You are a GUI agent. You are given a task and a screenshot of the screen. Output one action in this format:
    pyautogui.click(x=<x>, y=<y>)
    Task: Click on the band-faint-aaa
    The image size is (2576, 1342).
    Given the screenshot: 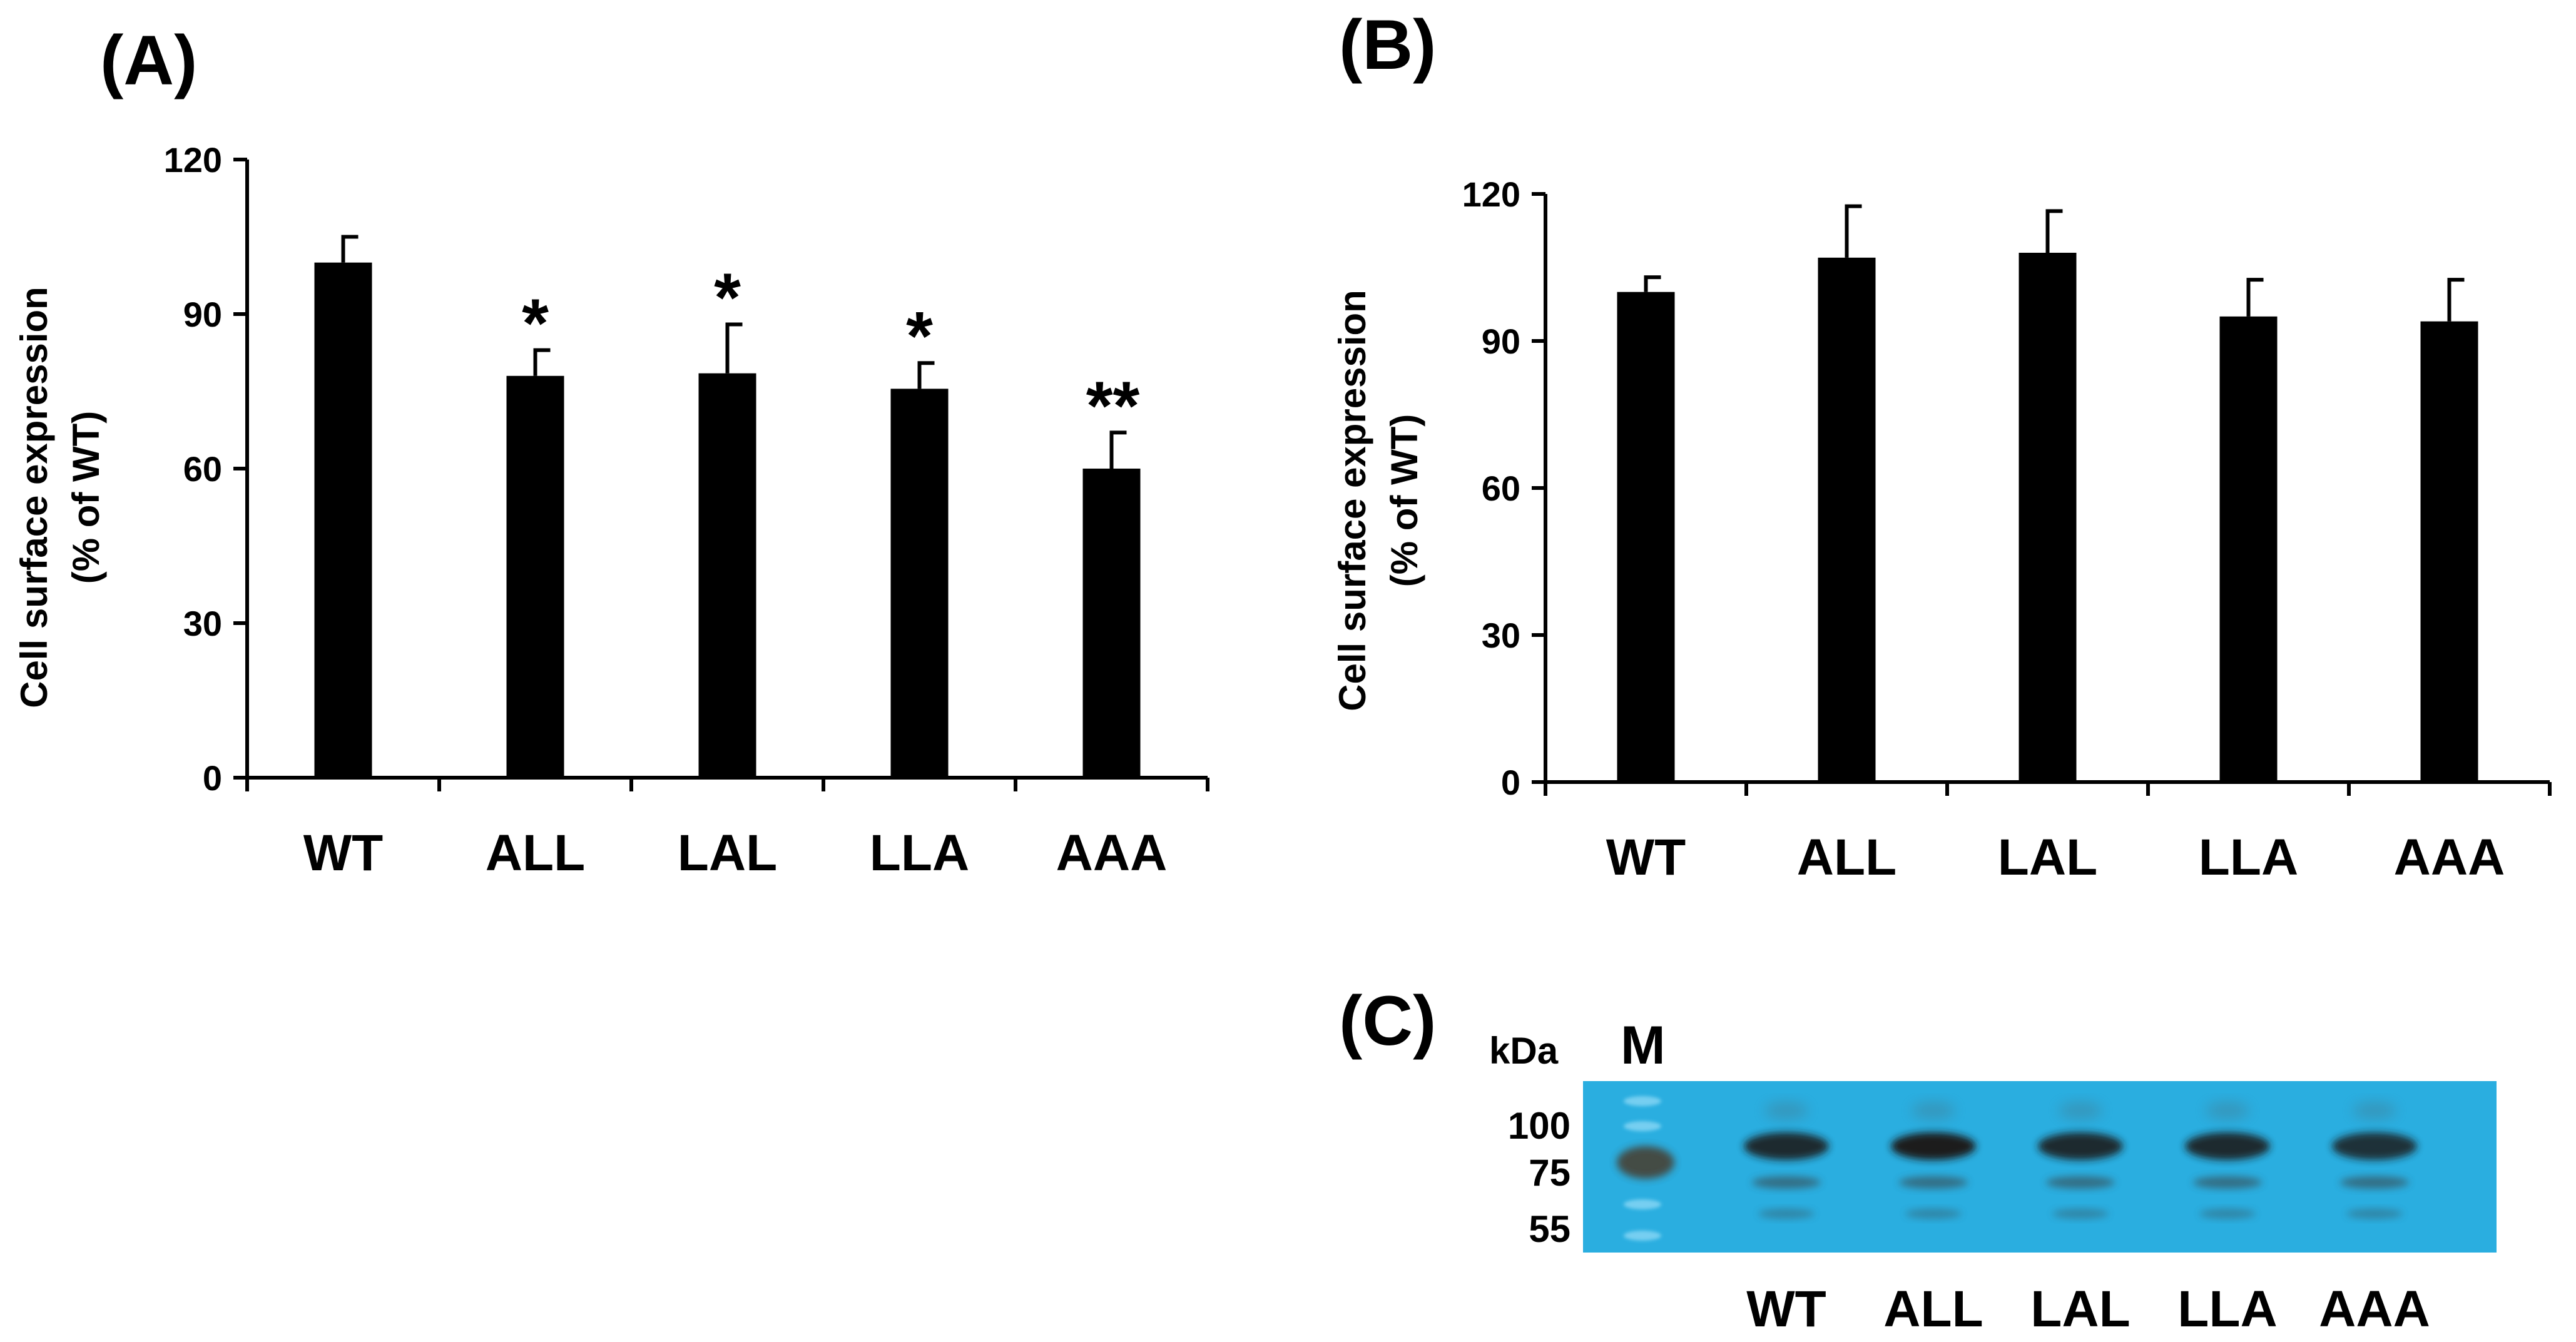 What is the action you would take?
    pyautogui.click(x=2374, y=1214)
    